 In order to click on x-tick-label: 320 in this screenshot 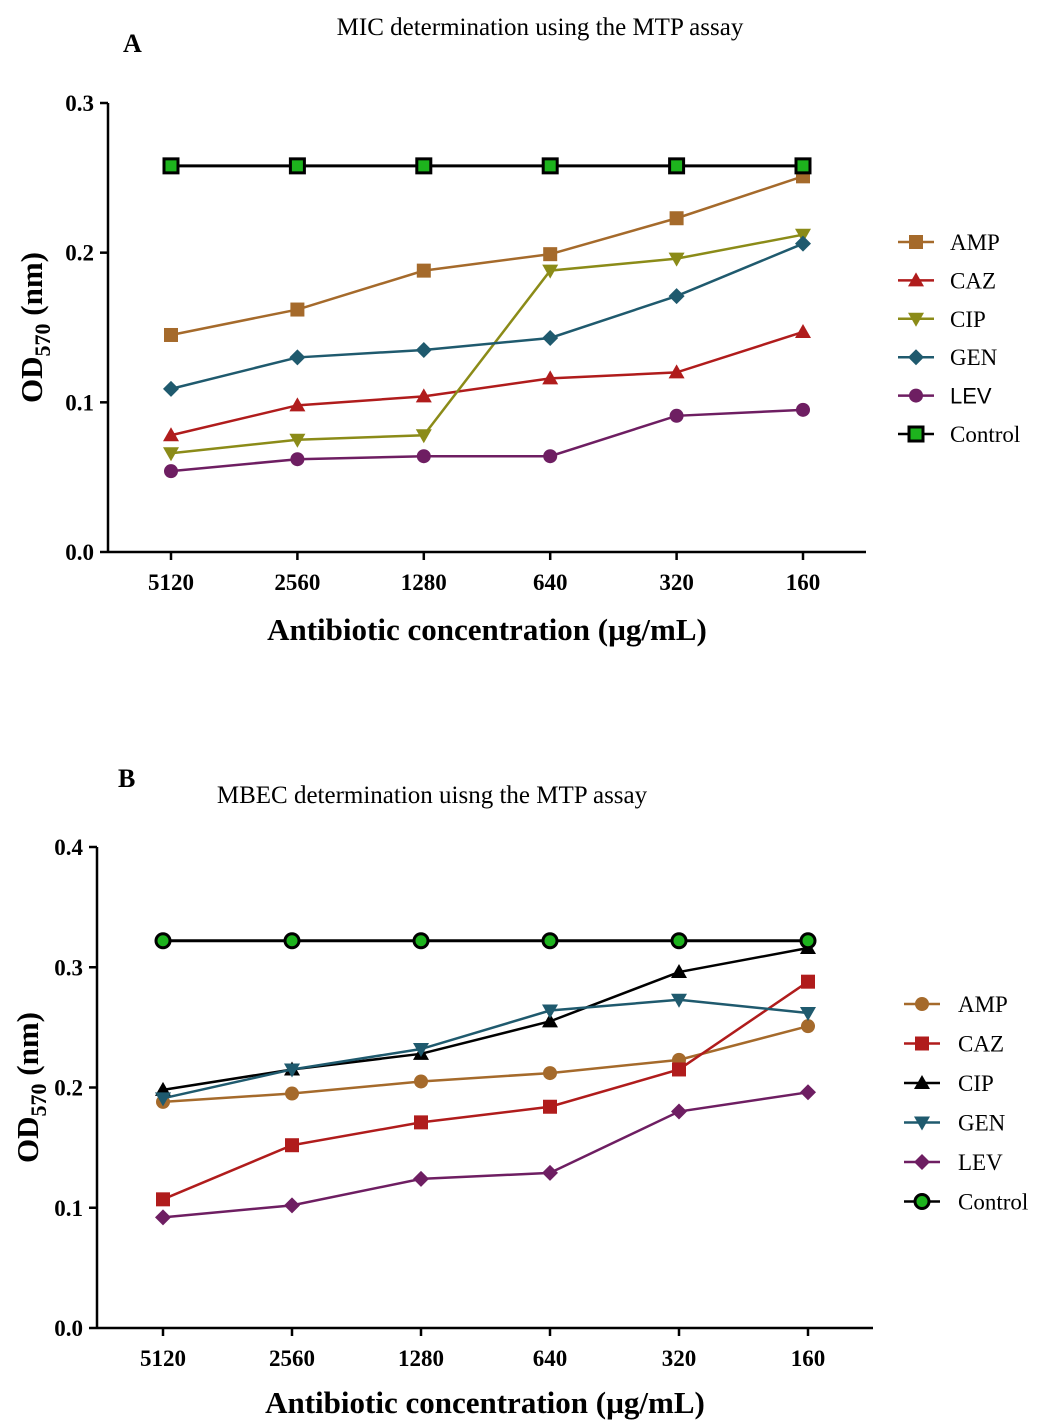, I will do `click(679, 1358)`.